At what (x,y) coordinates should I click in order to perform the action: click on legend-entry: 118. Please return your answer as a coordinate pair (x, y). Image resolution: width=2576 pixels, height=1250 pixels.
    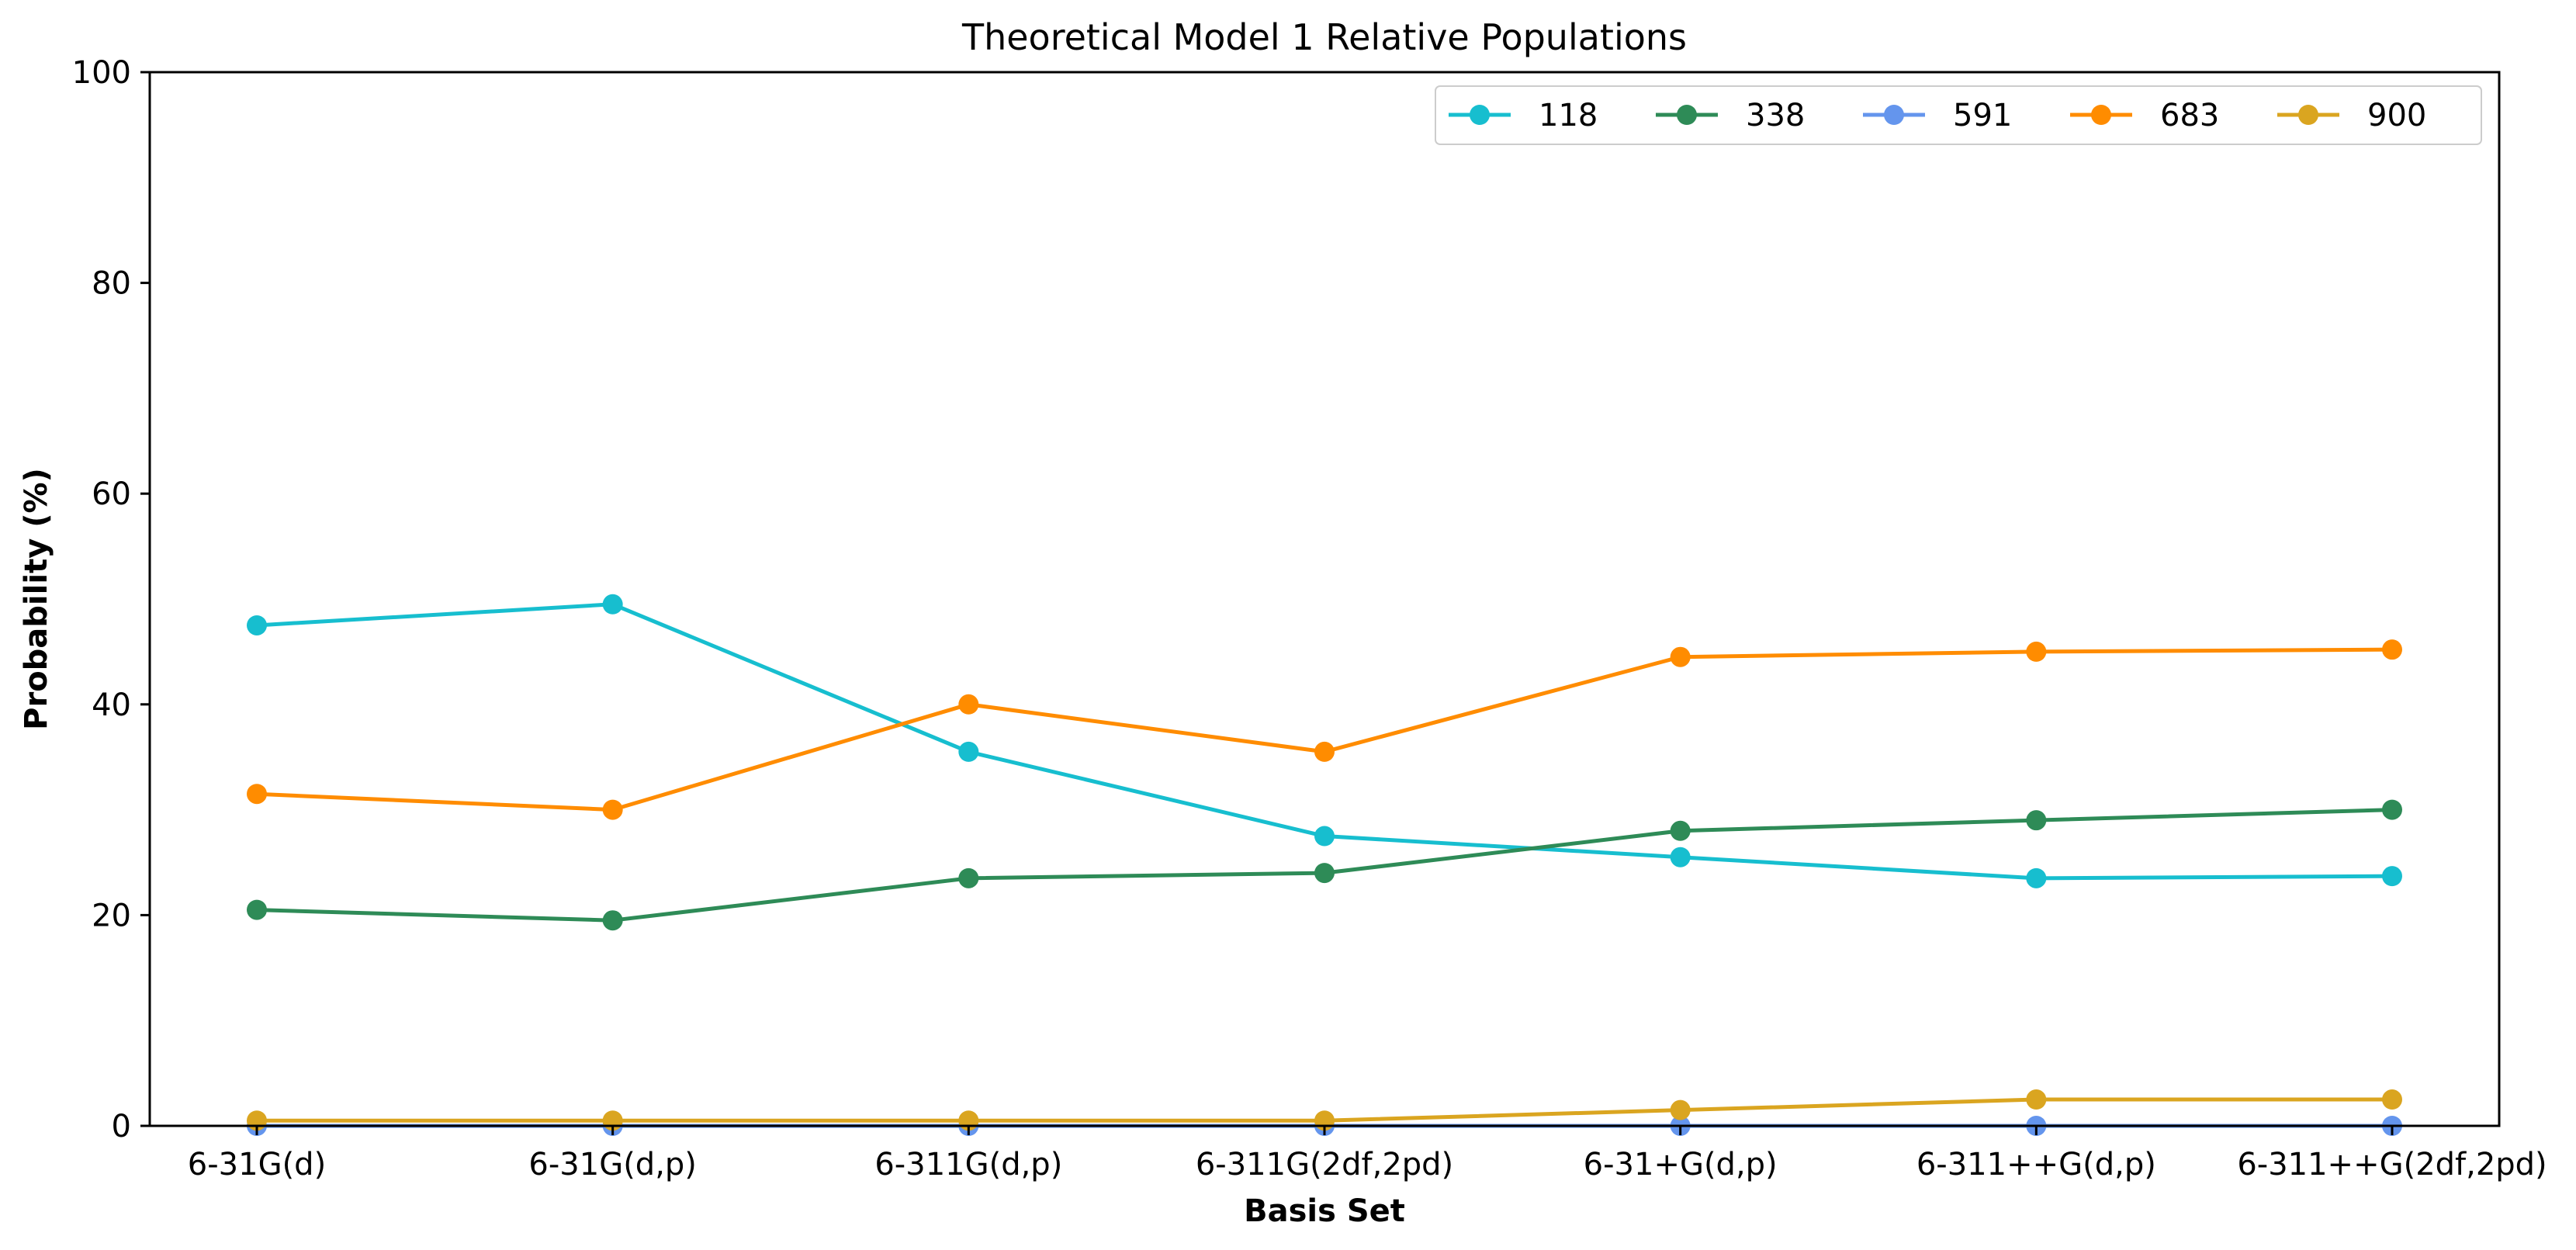
    Looking at the image, I should click on (1523, 115).